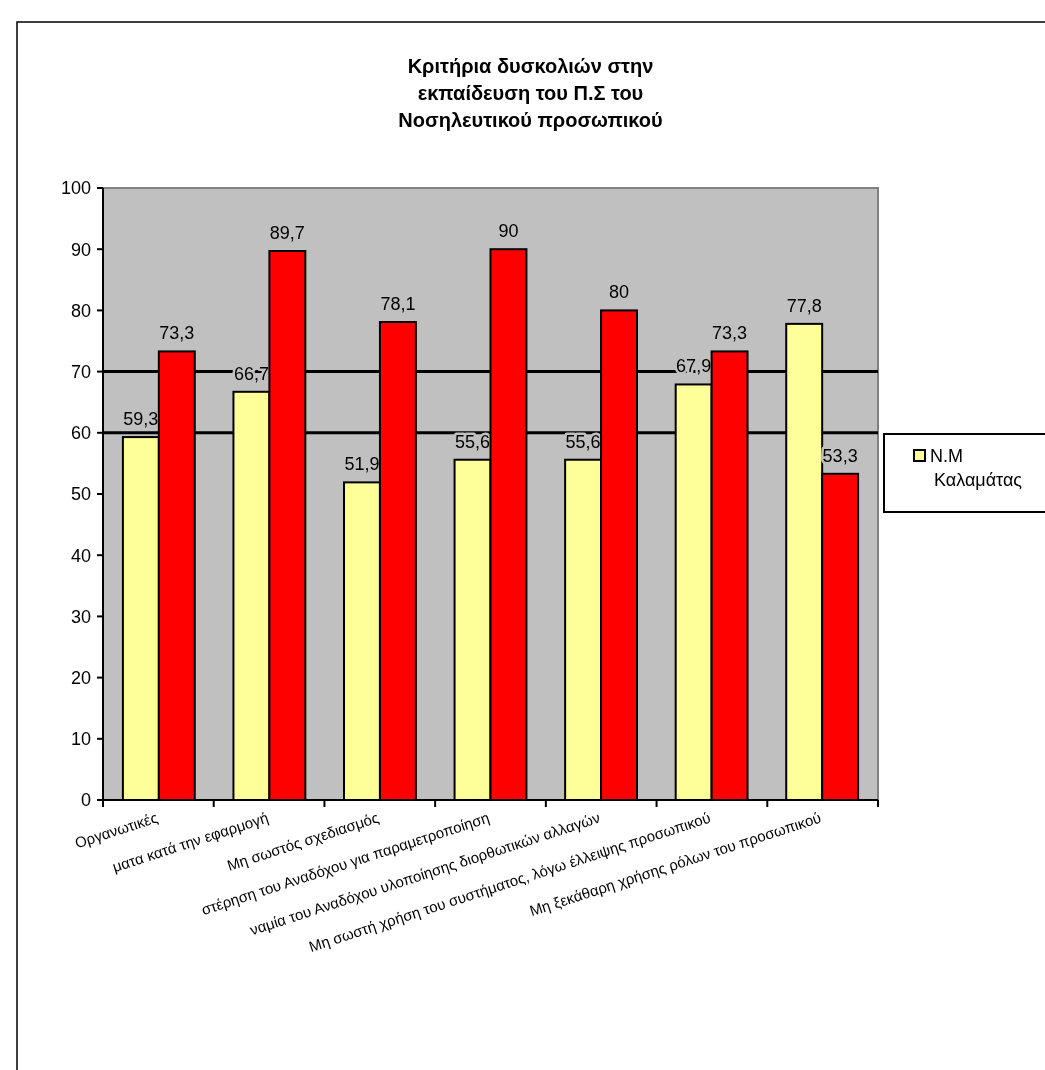 Image resolution: width=1045 pixels, height=1070 pixels. Describe the element at coordinates (508, 231) in the screenshot. I see `data-label: 90` at that location.